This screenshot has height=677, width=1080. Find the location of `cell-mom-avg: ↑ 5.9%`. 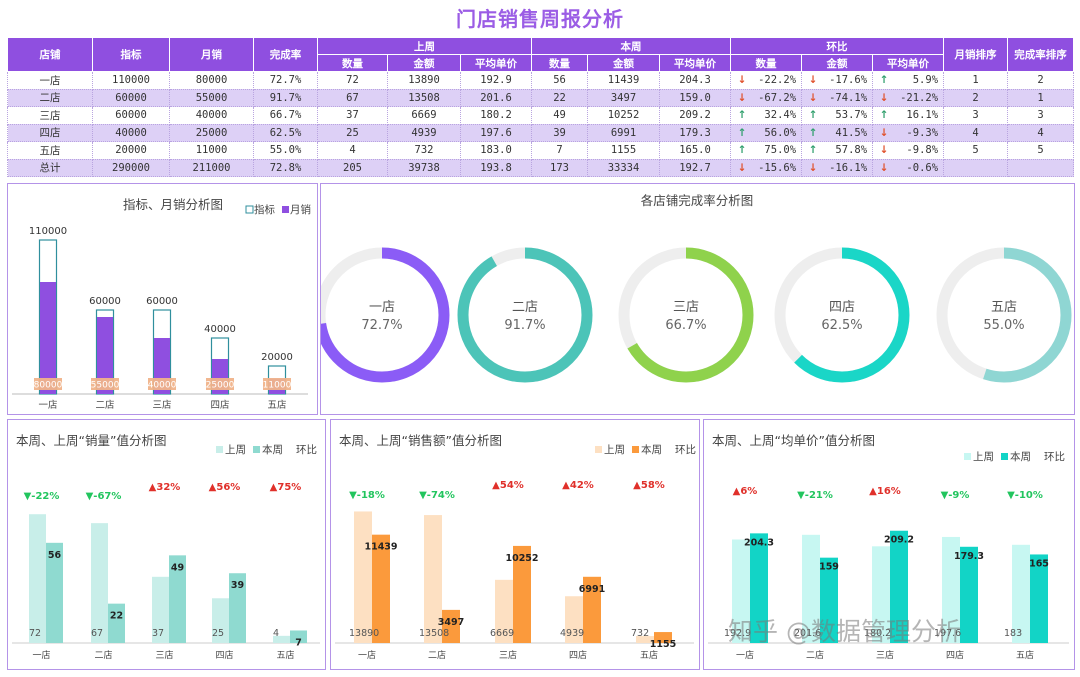

cell-mom-avg: ↑ 5.9% is located at coordinates (908, 80).